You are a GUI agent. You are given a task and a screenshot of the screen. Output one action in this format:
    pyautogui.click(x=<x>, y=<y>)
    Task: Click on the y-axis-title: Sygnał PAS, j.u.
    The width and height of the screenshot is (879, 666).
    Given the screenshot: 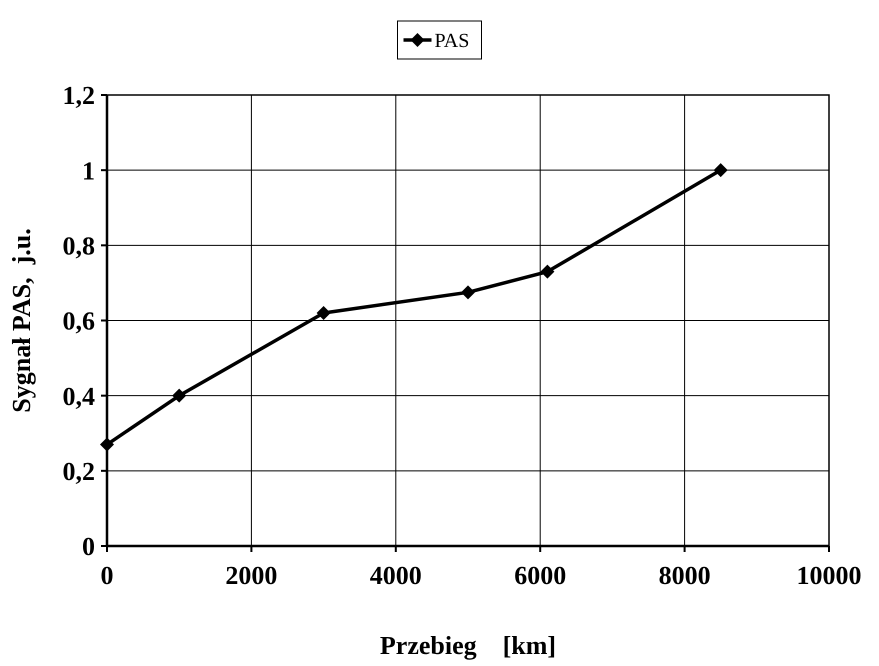 What is the action you would take?
    pyautogui.click(x=21, y=320)
    